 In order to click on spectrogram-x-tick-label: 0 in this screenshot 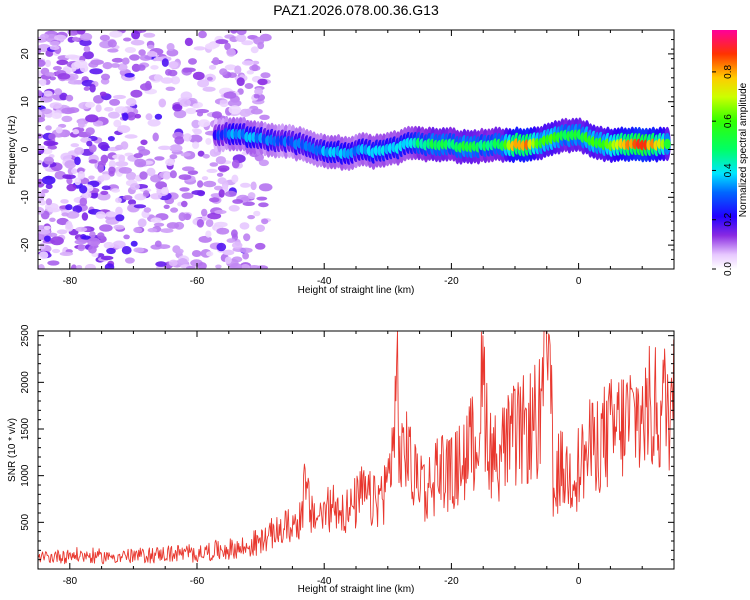, I will do `click(579, 281)`.